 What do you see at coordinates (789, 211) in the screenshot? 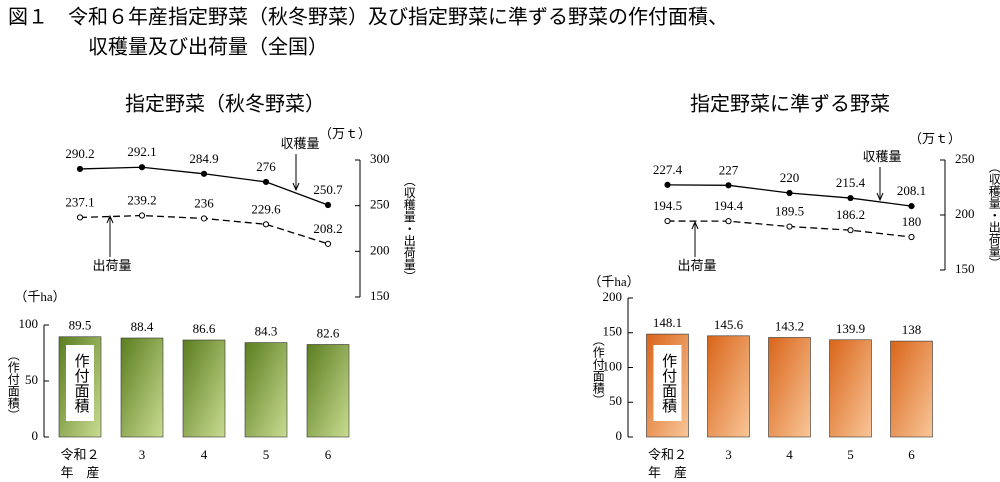
I see `value-label: 189.5` at bounding box center [789, 211].